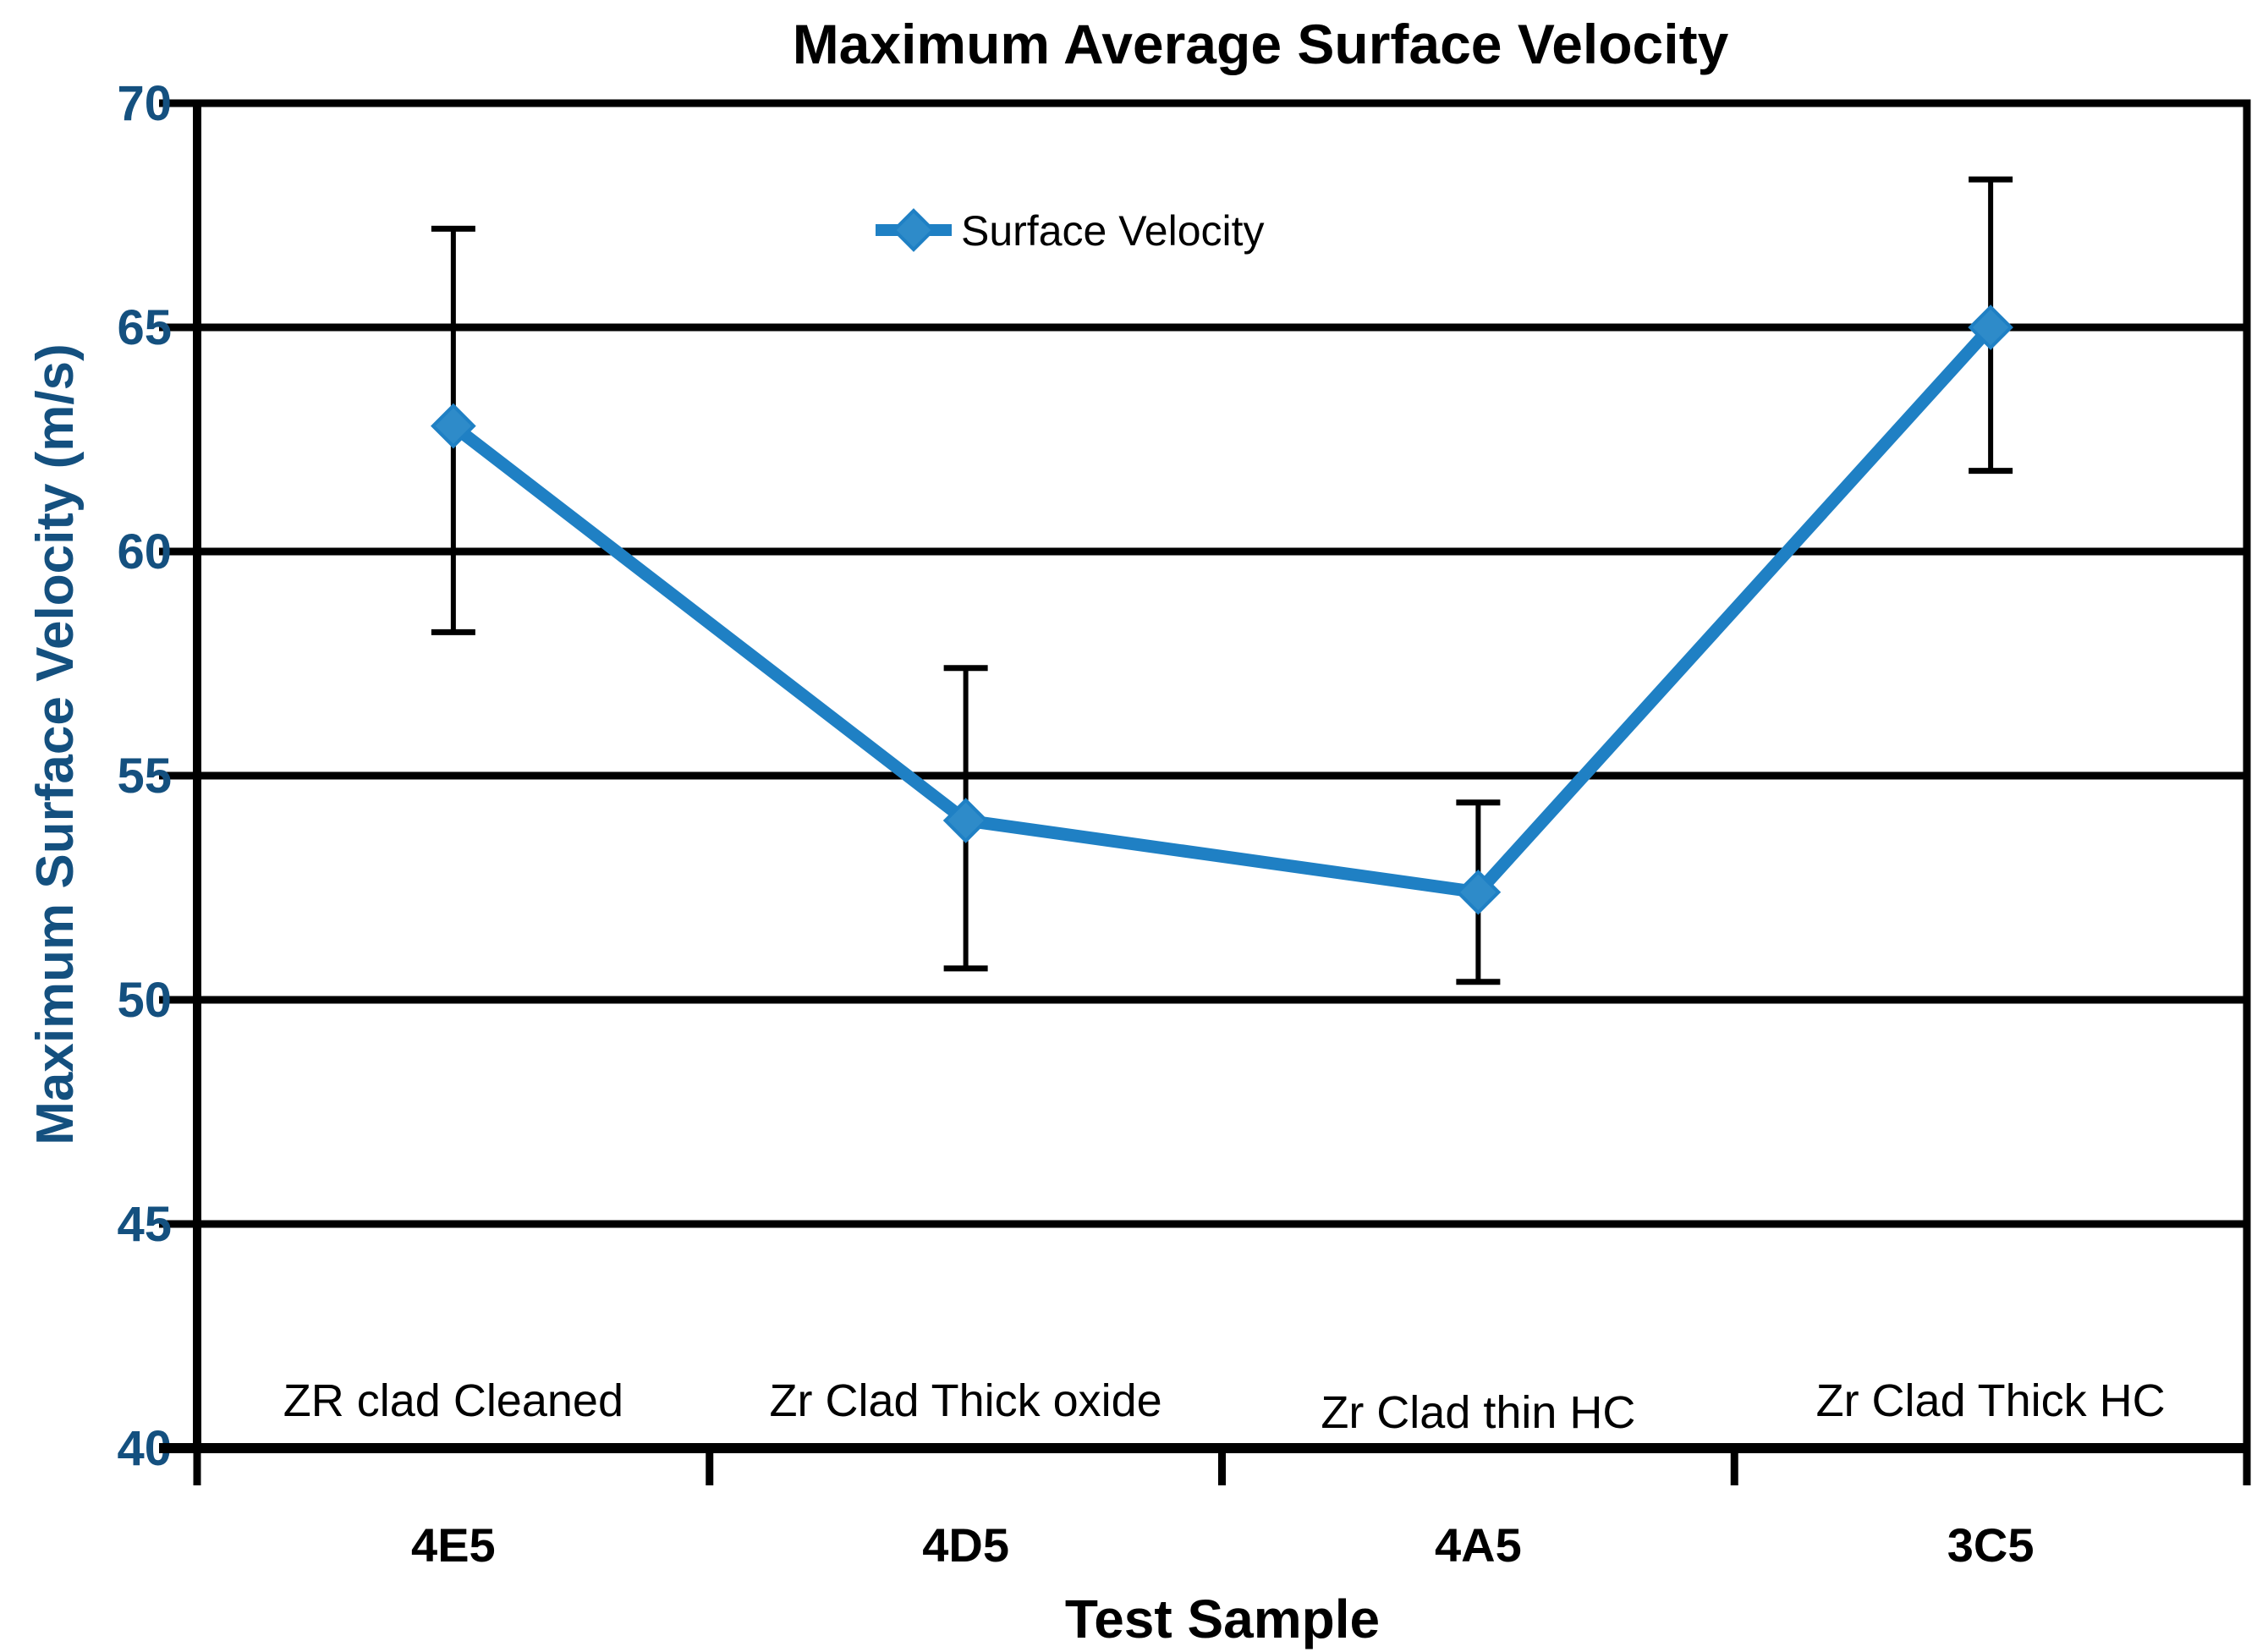 The width and height of the screenshot is (2268, 1652). What do you see at coordinates (966, 1400) in the screenshot?
I see `category-annotation: Zr Clad Thick oxide` at bounding box center [966, 1400].